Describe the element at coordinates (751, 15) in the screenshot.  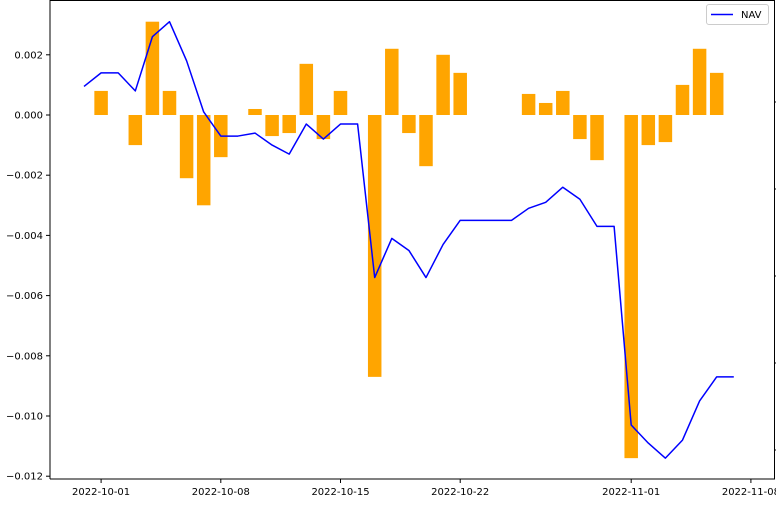
I see `legend-label-nav: NAV` at that location.